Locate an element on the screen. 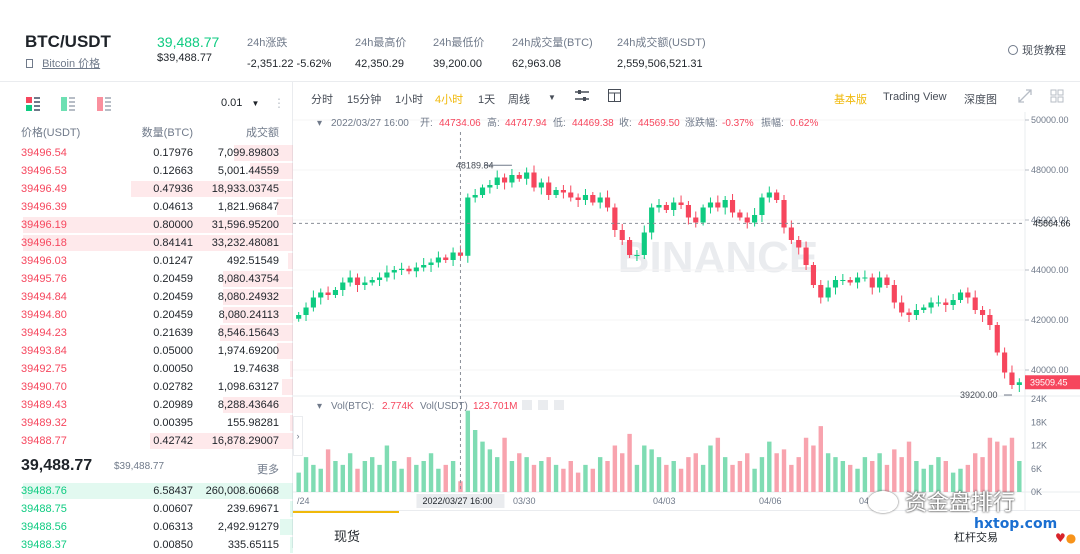  pair-title: BTC/USDT is located at coordinates (68, 41).